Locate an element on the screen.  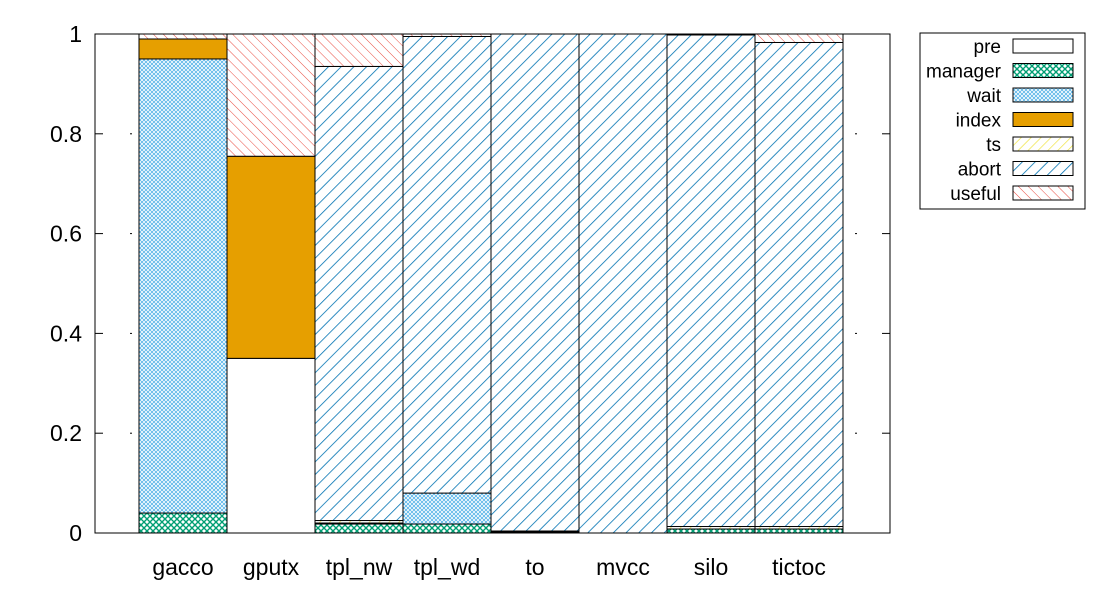
bar-stack-tpl_wd is located at coordinates (447, 283).